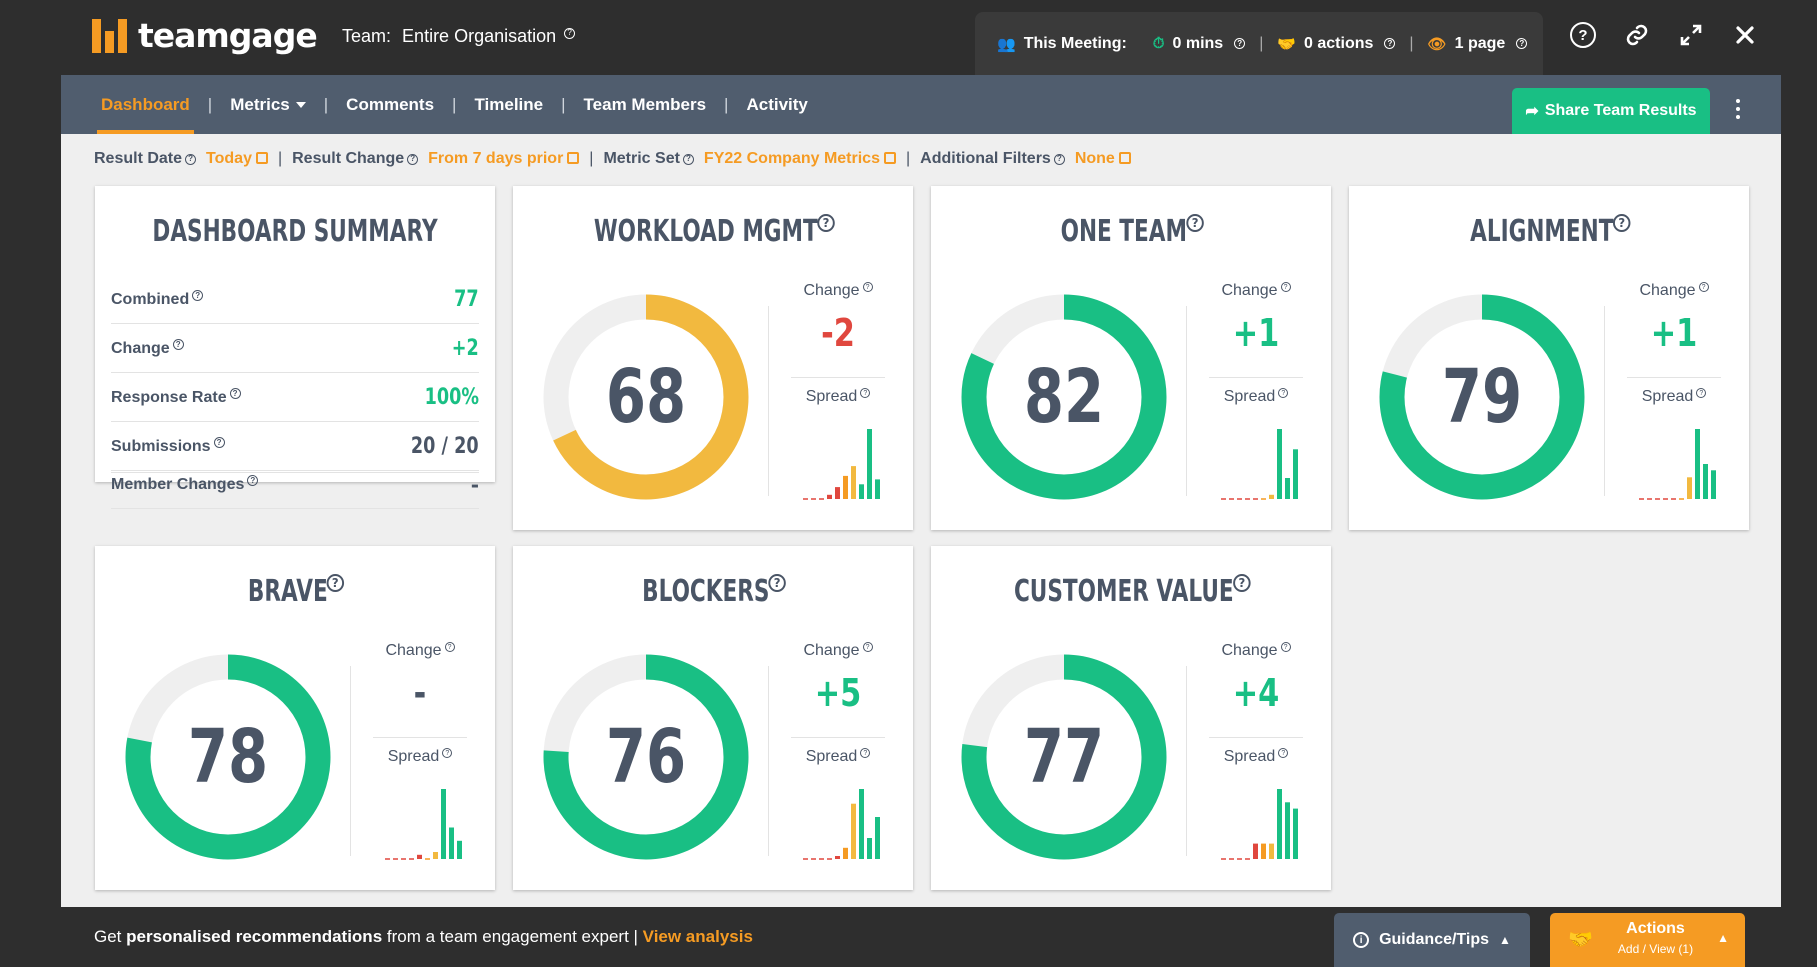  I want to click on tab-team-members: Team Members, so click(645, 104).